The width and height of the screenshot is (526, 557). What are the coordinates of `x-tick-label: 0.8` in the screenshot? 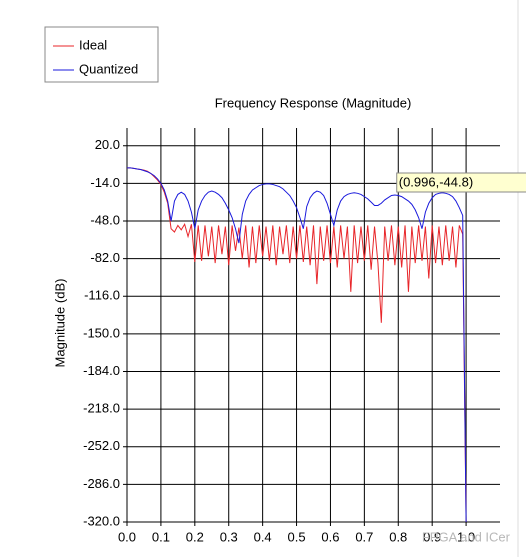 It's located at (398, 536).